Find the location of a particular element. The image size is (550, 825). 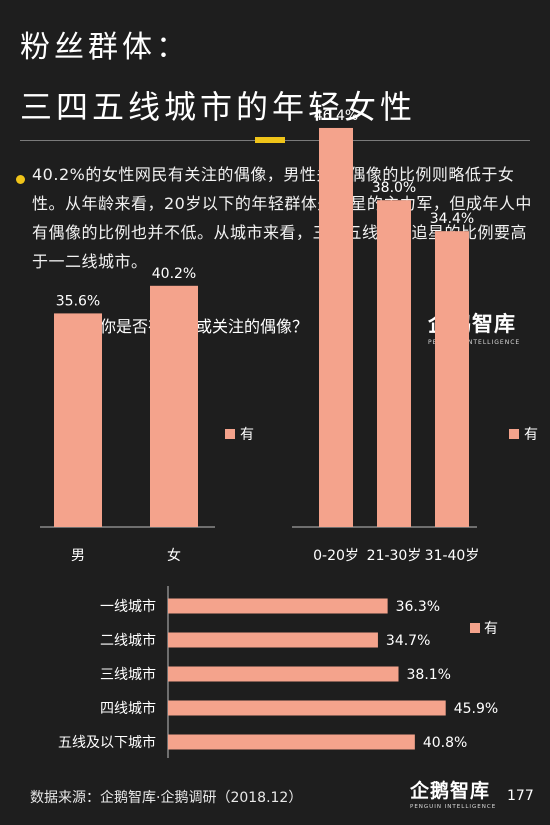

footer-brand-logo-text: 企鹅智库 is located at coordinates (450, 791).